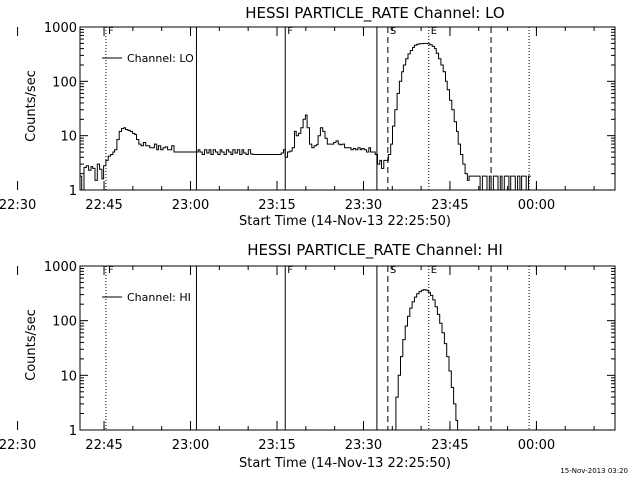  Describe the element at coordinates (276, 445) in the screenshot. I see `hi-x-tick-label: 23:15` at that location.